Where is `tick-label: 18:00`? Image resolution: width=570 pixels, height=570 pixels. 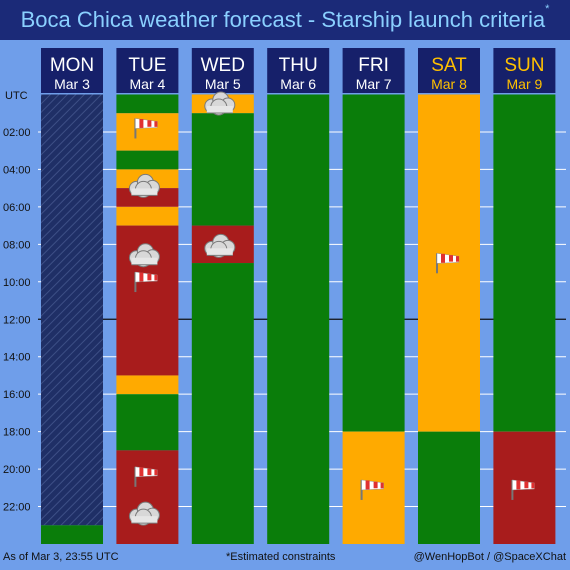 tick-label: 18:00 is located at coordinates (17, 433).